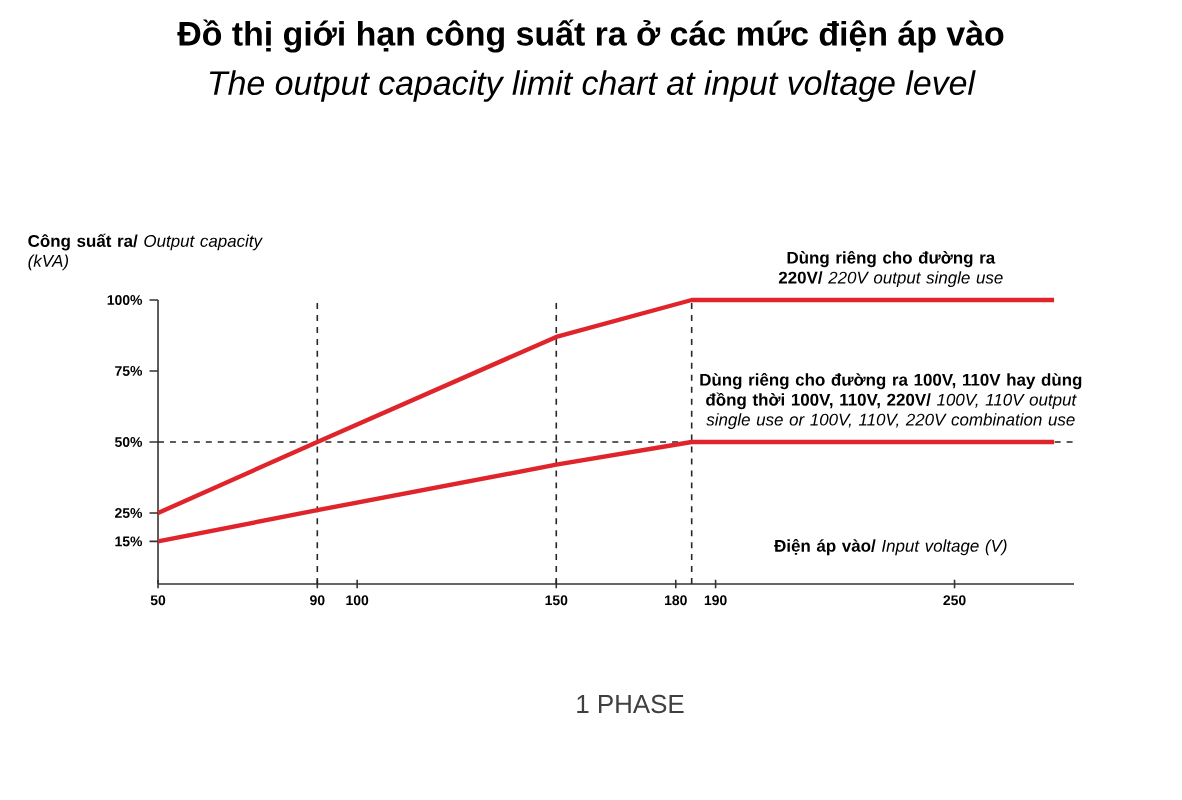 Image resolution: width=1182 pixels, height=800 pixels. I want to click on series-label: Dùng riêng cho đường ra 220V/ 220V output single use, so click(890, 268).